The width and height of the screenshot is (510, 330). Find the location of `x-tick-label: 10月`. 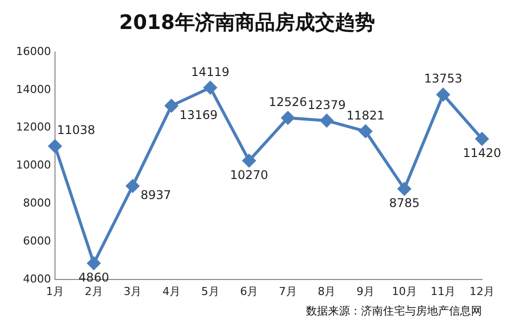

x-tick-label: 10月 is located at coordinates (404, 291).